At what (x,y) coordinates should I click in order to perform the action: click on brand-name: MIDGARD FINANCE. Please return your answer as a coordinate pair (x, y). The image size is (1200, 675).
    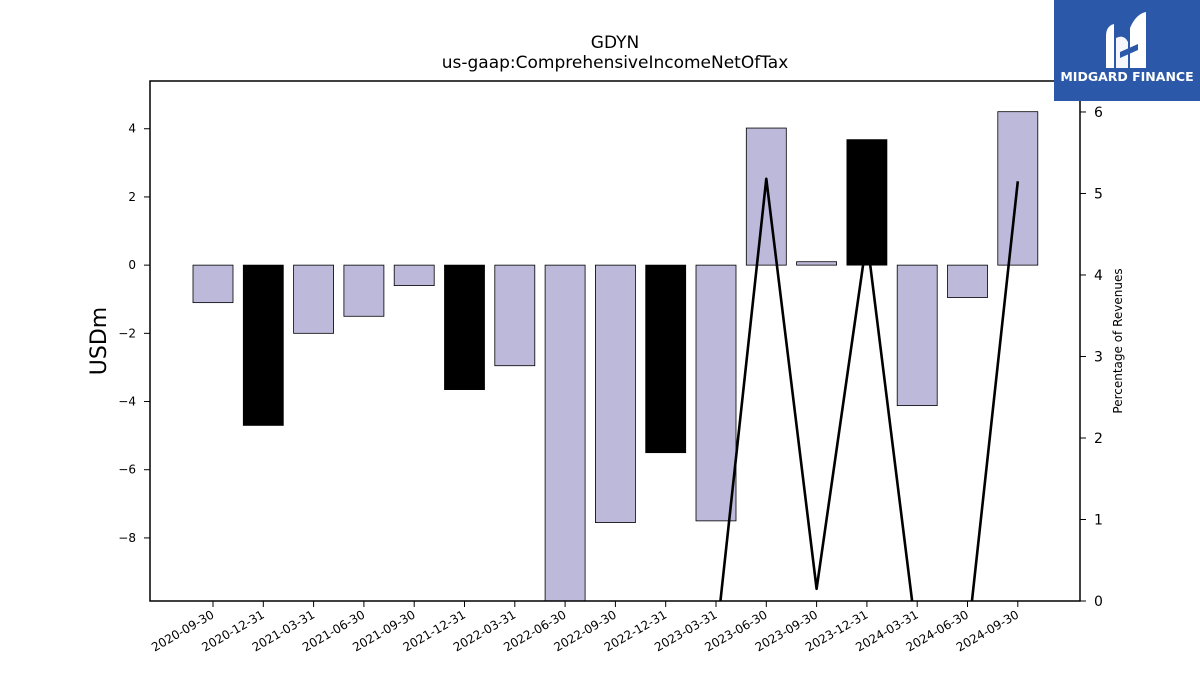
    Looking at the image, I should click on (1127, 76).